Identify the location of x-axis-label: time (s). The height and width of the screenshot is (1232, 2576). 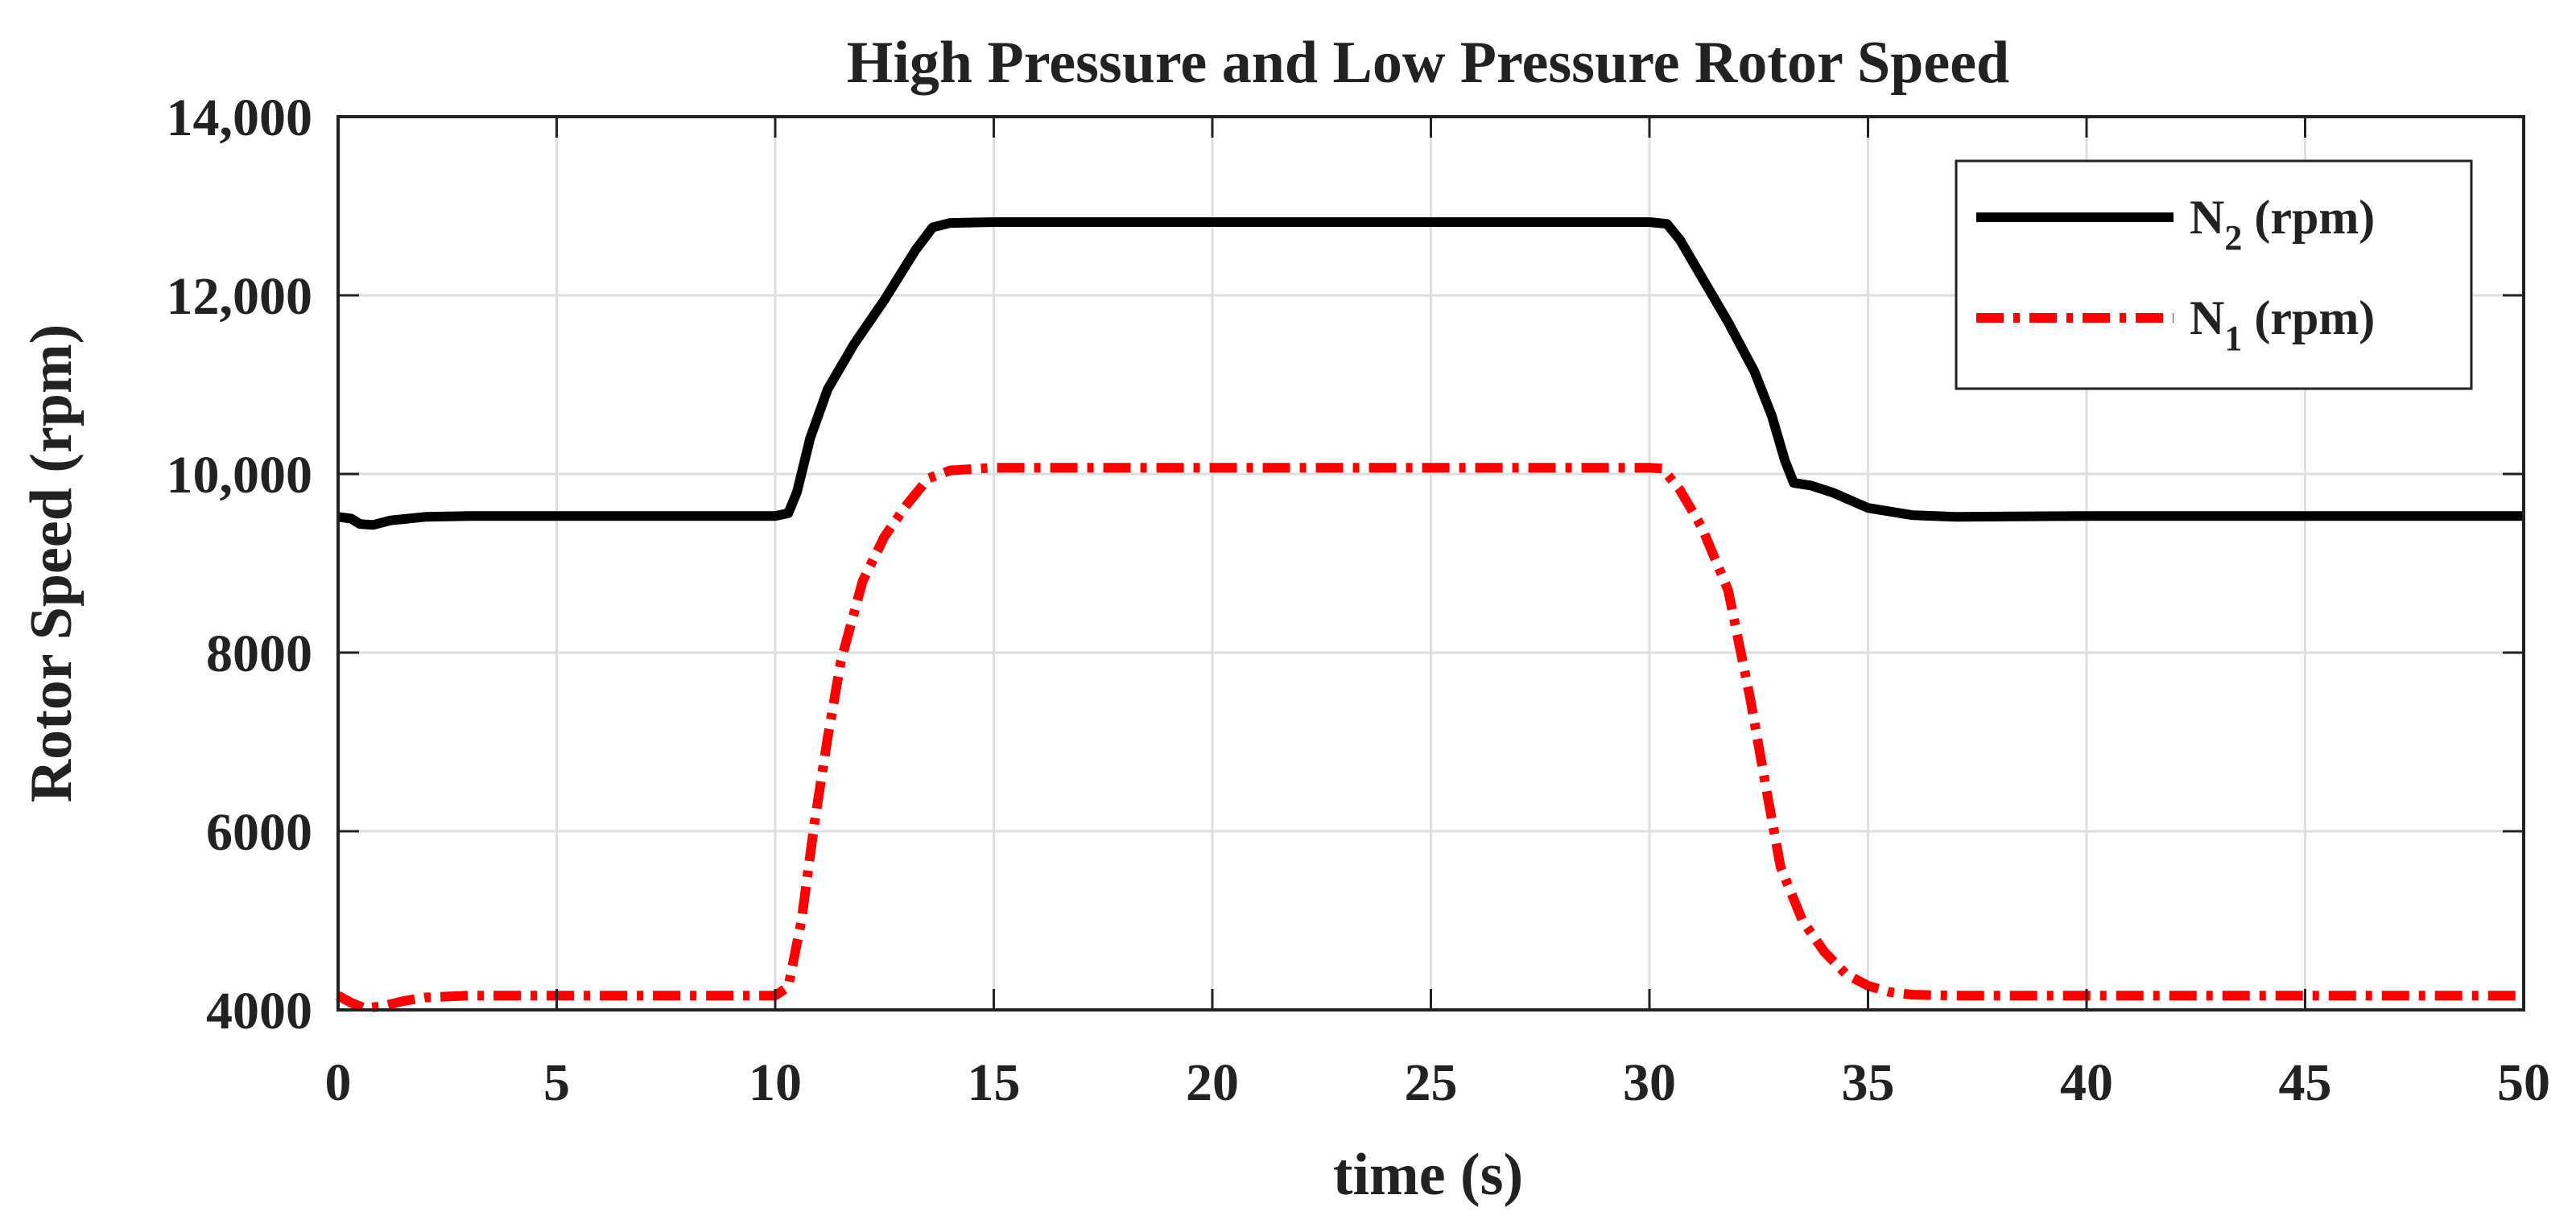
(1428, 1175).